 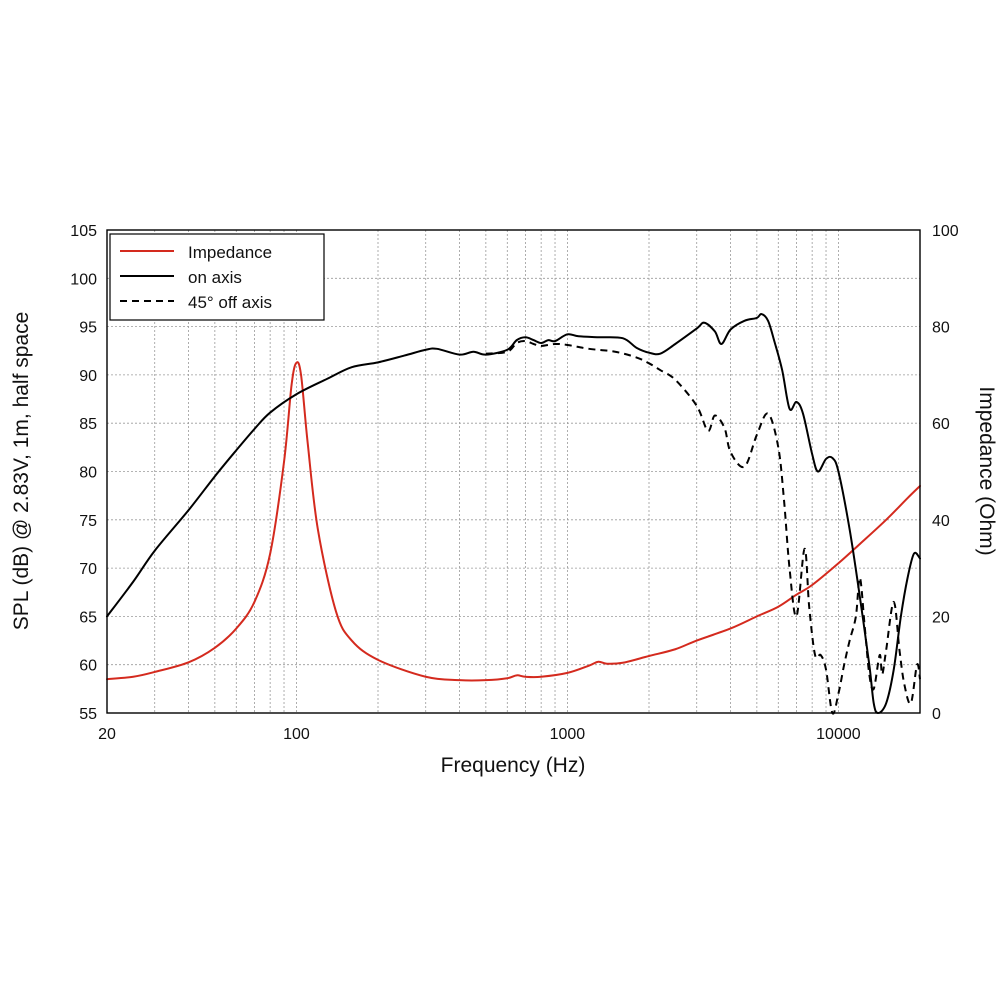 I want to click on y-left-tick-label: 70, so click(x=88, y=569).